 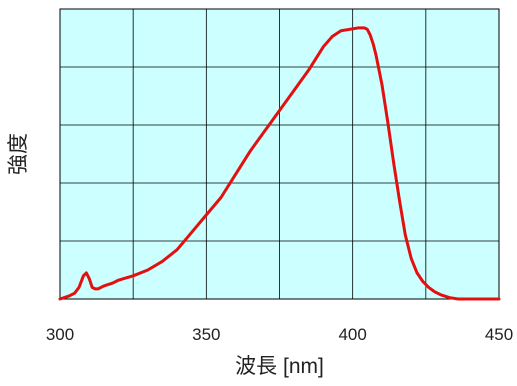 I want to click on x-tick-label: 450, so click(x=499, y=334).